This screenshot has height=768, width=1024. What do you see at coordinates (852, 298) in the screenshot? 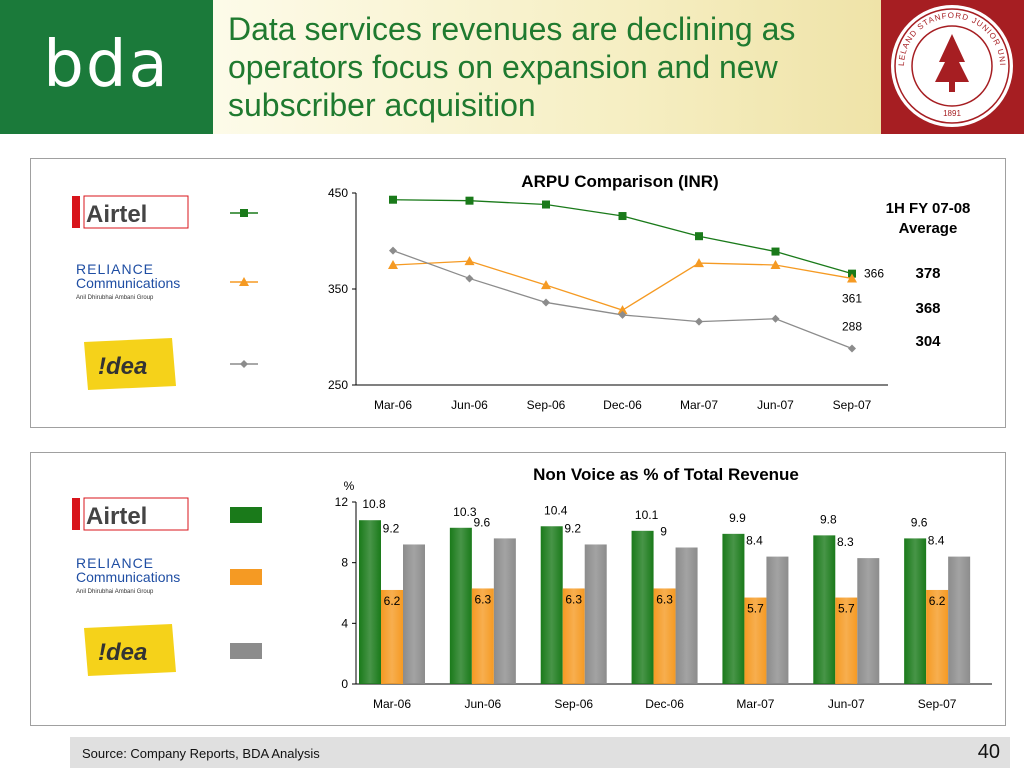
I see `data-label: 361` at bounding box center [852, 298].